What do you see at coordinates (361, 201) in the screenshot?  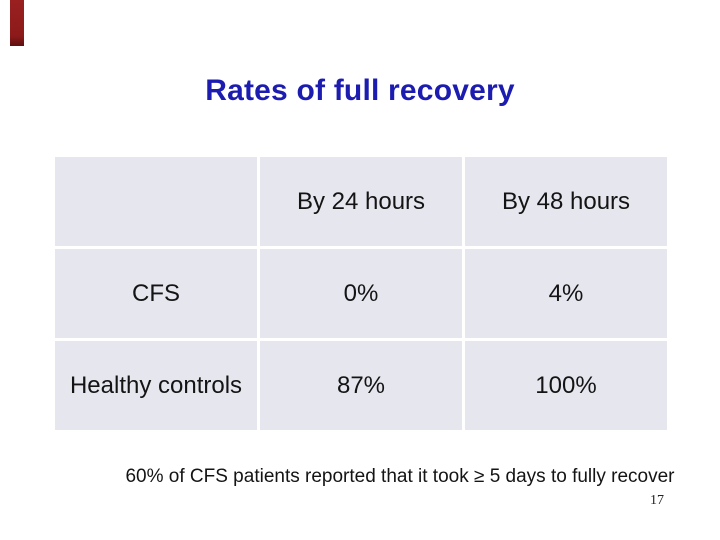 I see `table-header-by-24-hours: By 24 hours` at bounding box center [361, 201].